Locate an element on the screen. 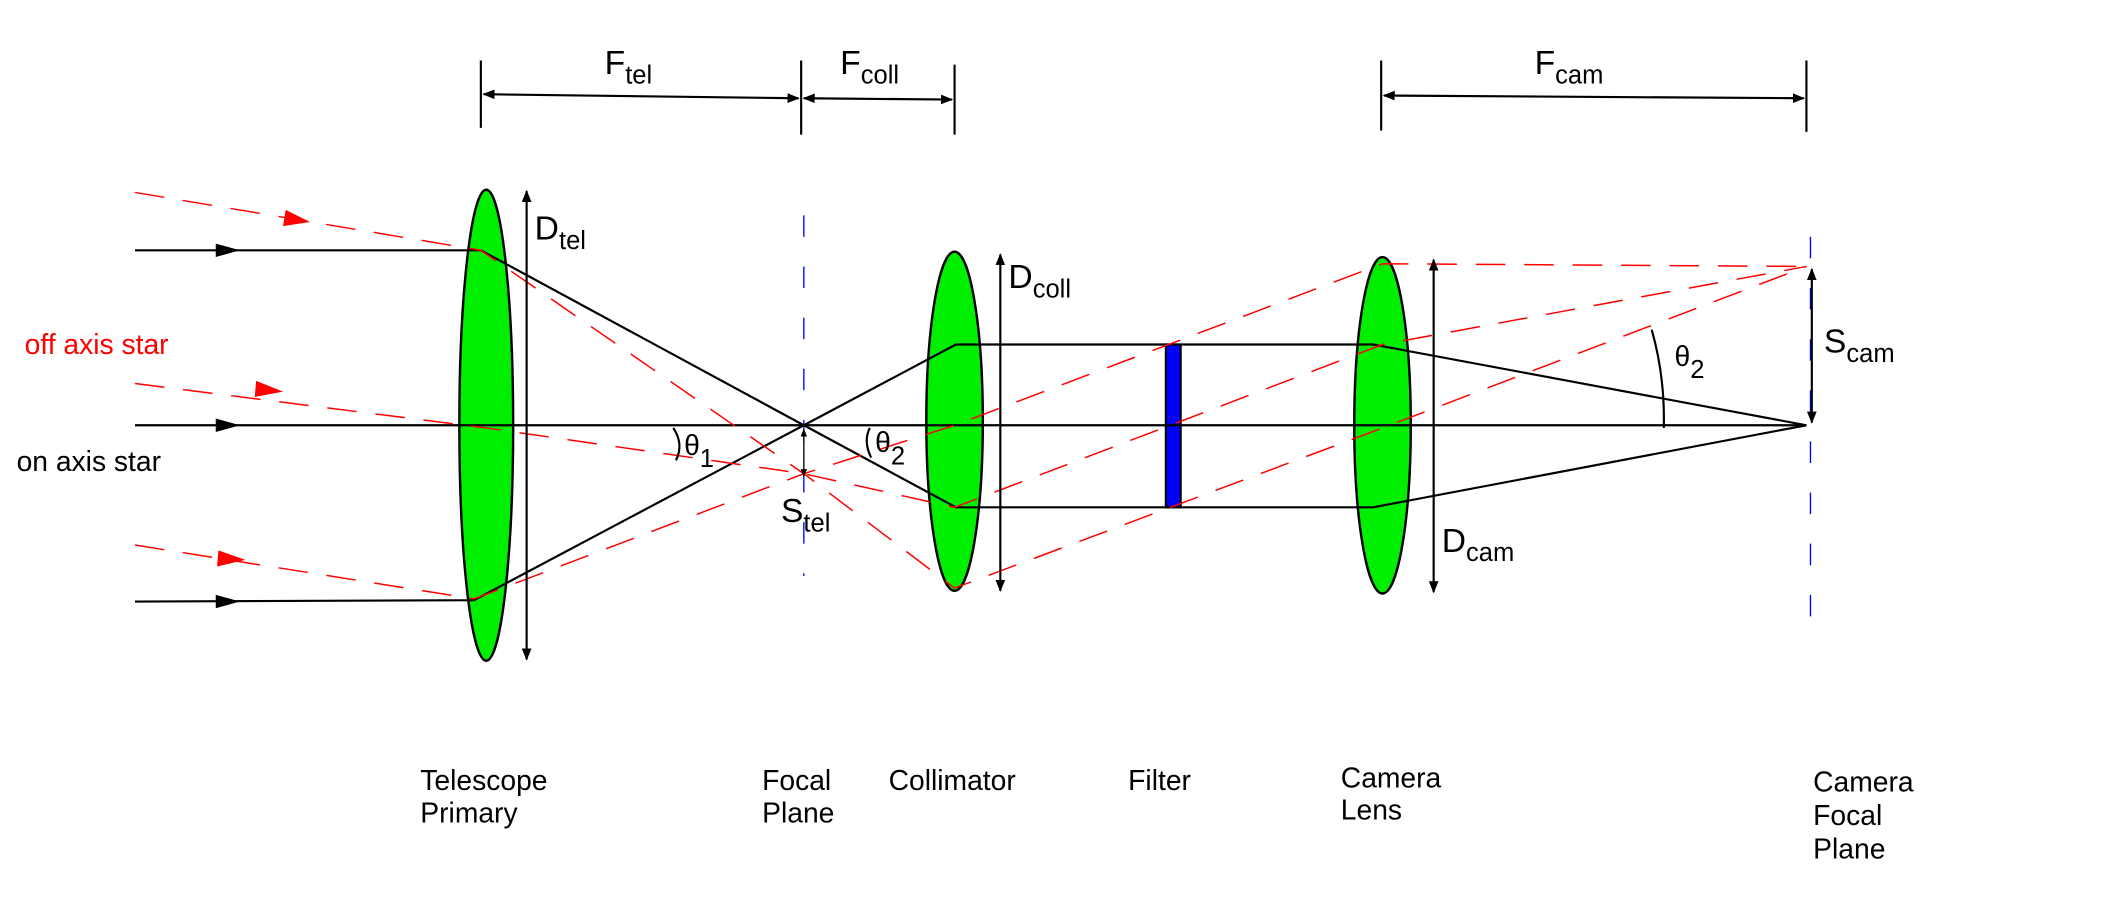  f-tel-arrow is located at coordinates (641, 96).